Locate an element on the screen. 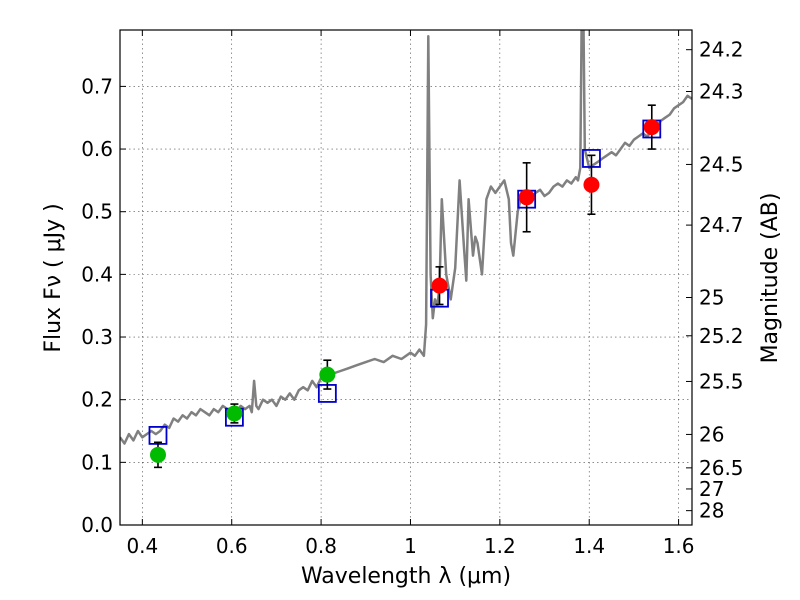 The width and height of the screenshot is (800, 600). x-tick-label: 1 is located at coordinates (410, 546).